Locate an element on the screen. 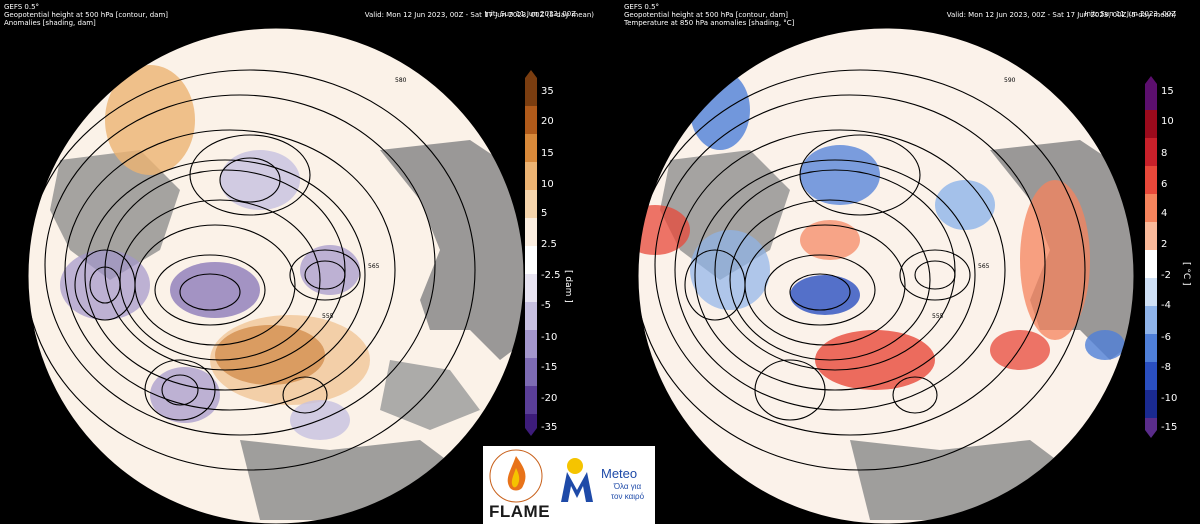 The width and height of the screenshot is (1200, 524). left-cb-tick-2: 15 is located at coordinates (547, 153).